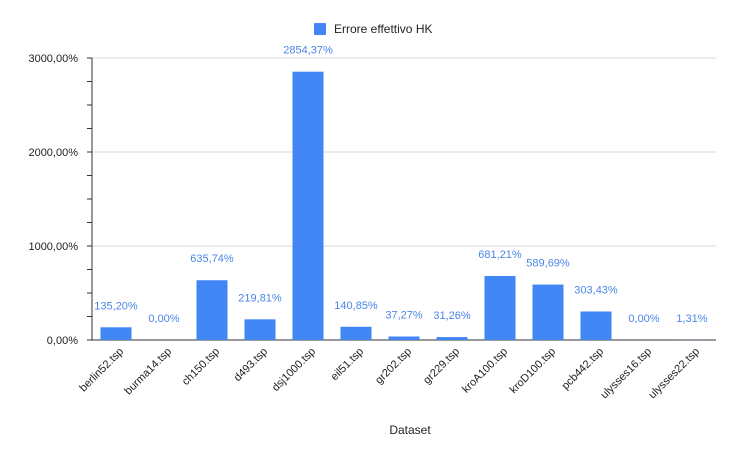 This screenshot has width=748, height=465. I want to click on legend-swatch, so click(320, 29).